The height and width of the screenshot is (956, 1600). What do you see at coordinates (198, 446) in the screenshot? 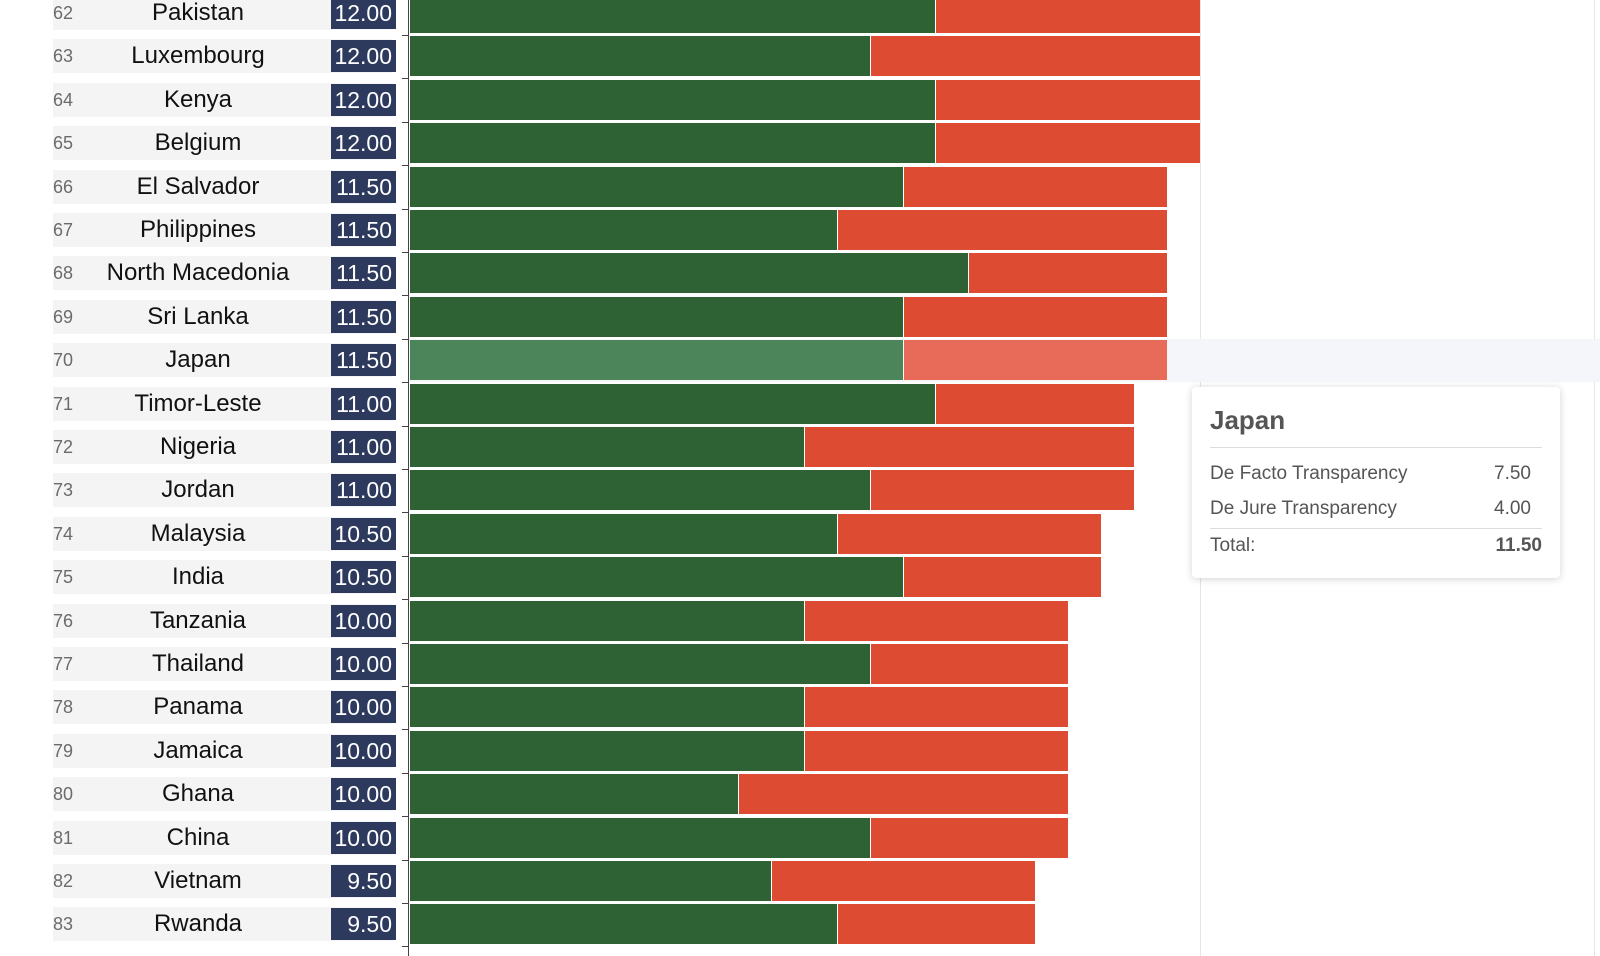
I see `country-label: Nigeria` at bounding box center [198, 446].